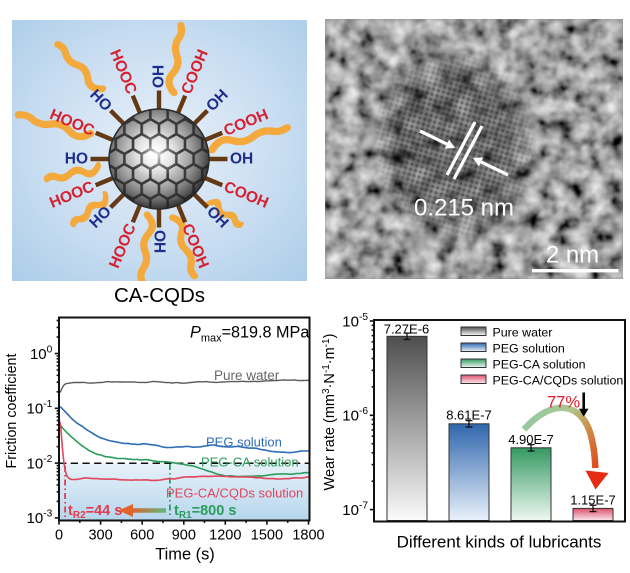  I want to click on svg-text: 1500, so click(267, 536).